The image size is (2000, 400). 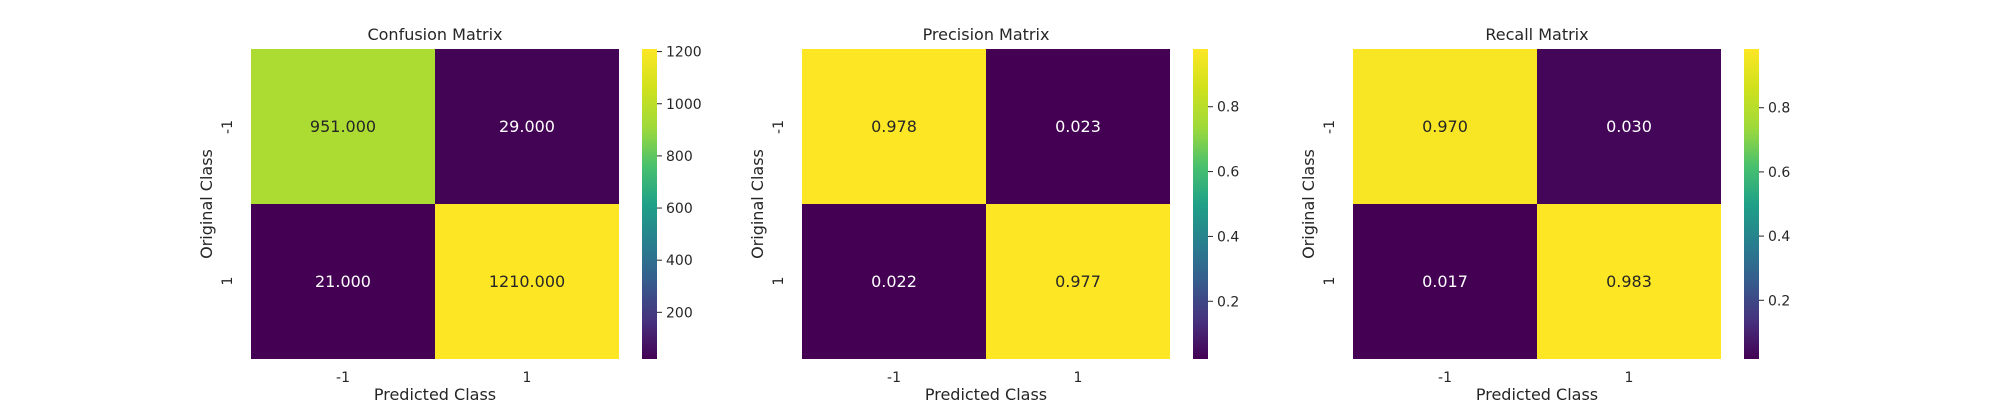 I want to click on cell-value-label: 951.000, so click(x=343, y=126).